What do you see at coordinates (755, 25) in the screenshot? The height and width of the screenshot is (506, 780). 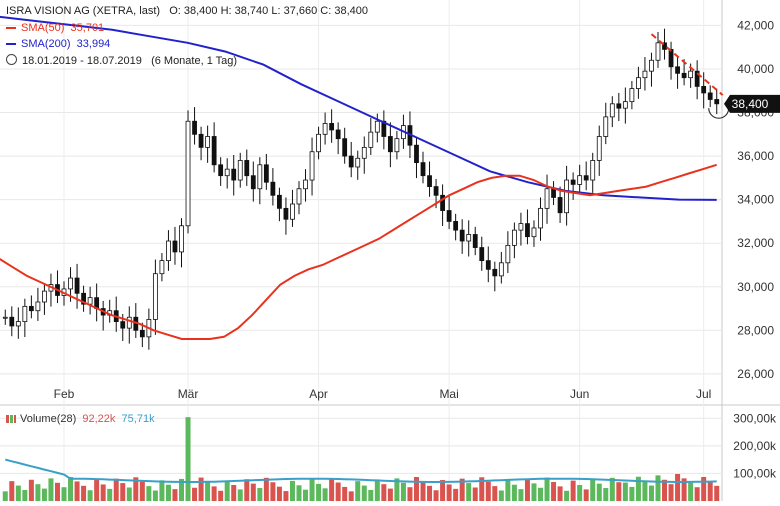 I see `y-tick-label: 42,000` at bounding box center [755, 25].